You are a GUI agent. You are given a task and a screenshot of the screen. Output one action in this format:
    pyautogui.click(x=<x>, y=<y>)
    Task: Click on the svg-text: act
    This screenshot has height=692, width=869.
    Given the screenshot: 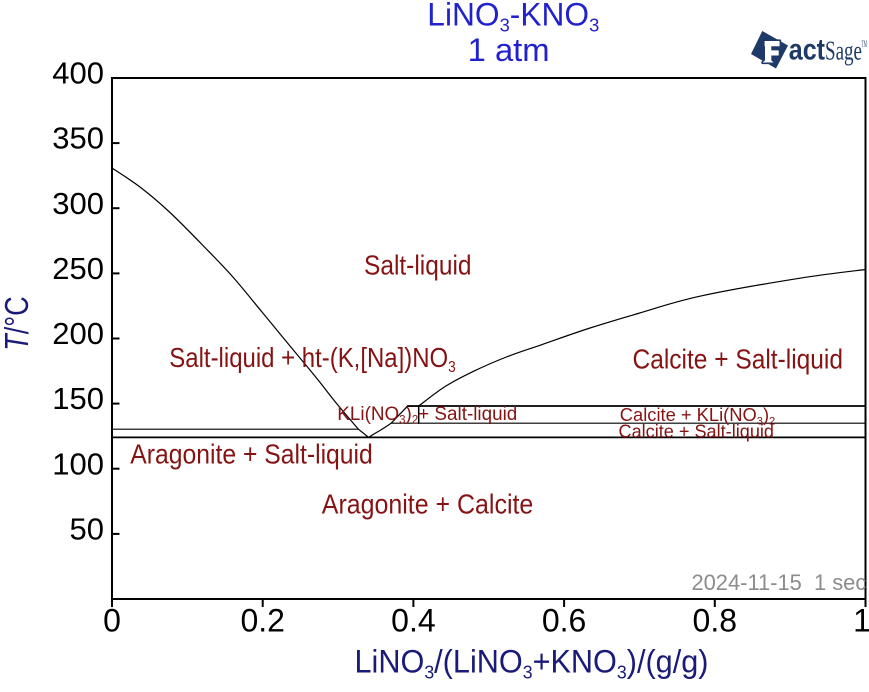 What is the action you would take?
    pyautogui.click(x=807, y=50)
    